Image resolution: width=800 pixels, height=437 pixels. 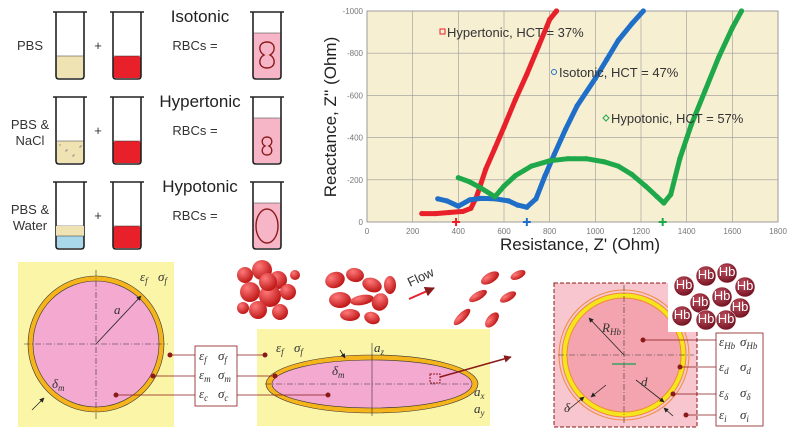 What do you see at coordinates (283, 352) in the screenshot?
I see `subscript: f` at bounding box center [283, 352].